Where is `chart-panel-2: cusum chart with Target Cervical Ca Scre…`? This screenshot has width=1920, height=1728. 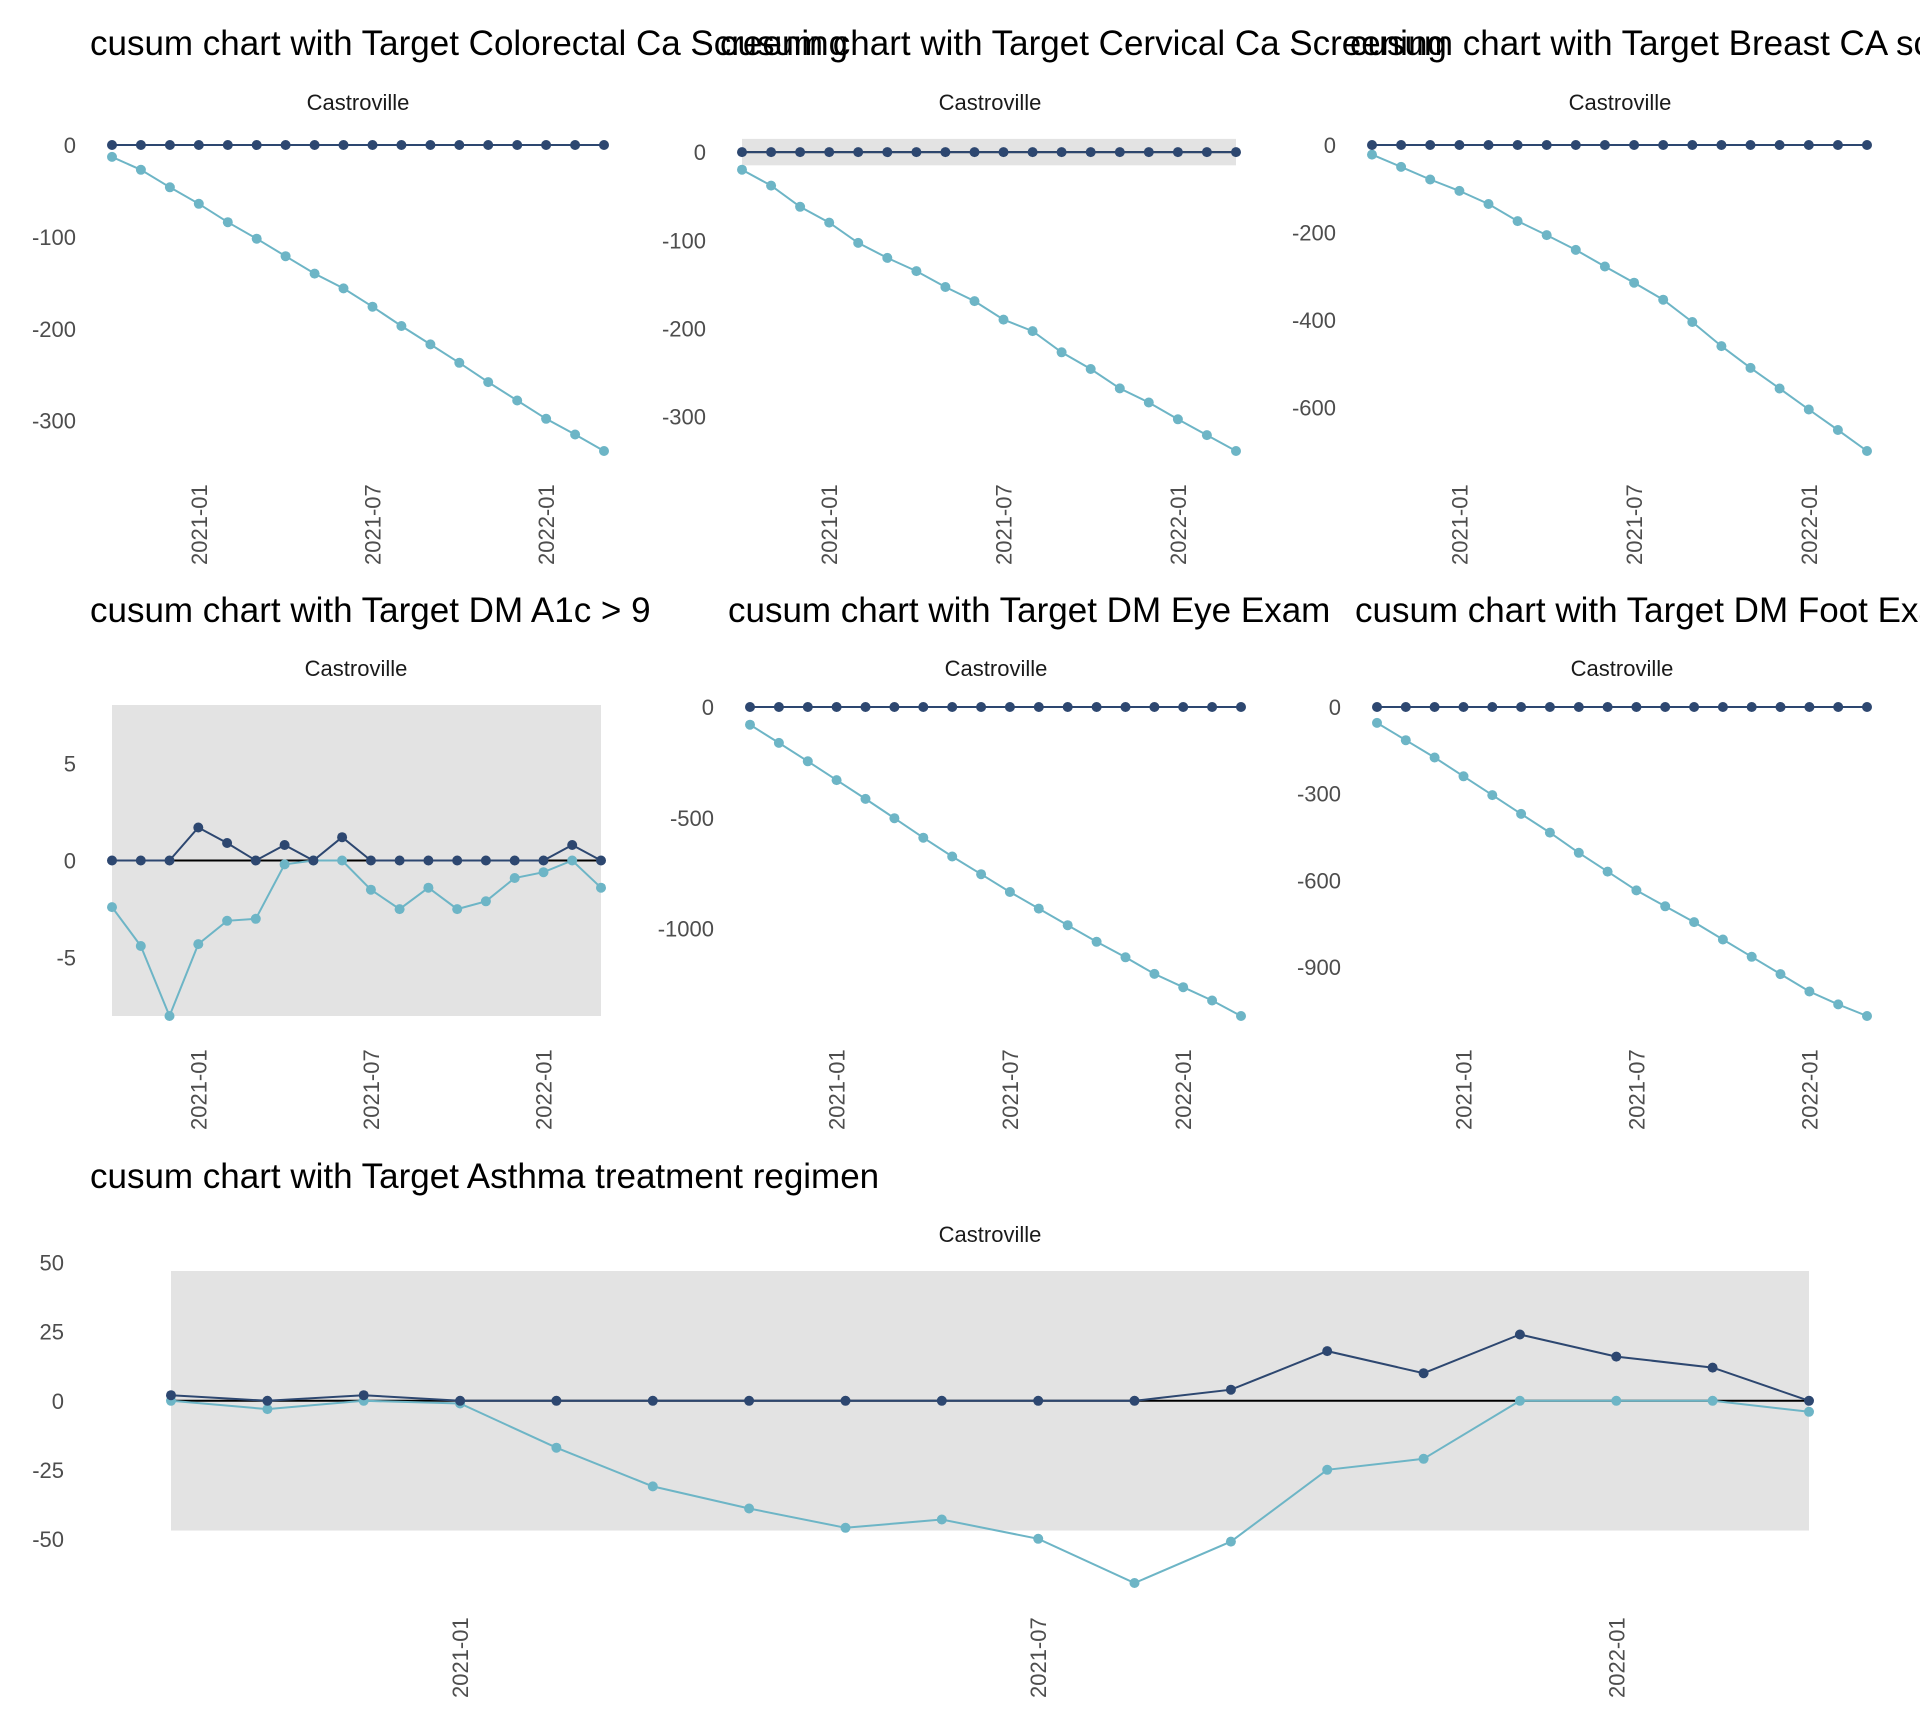
chart-panel-2: cusum chart with Target Cervical Ca Scre… is located at coordinates (1054, 294).